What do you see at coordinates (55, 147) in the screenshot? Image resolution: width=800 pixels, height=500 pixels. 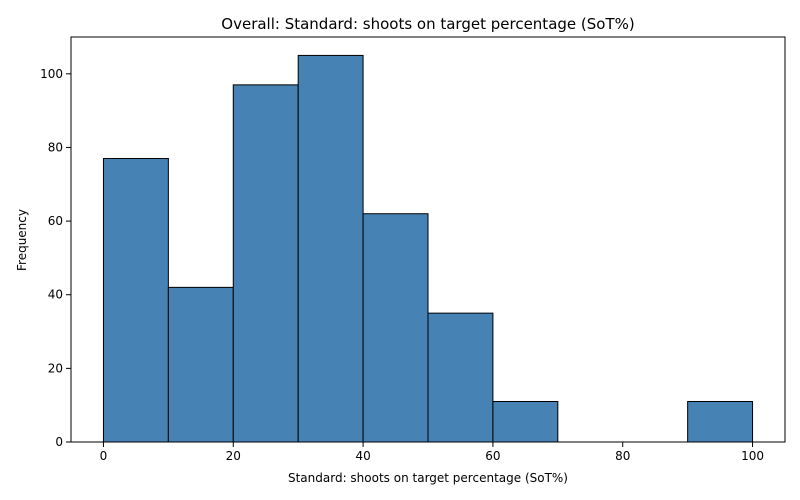 I see `y-tick-label-4: 80` at bounding box center [55, 147].